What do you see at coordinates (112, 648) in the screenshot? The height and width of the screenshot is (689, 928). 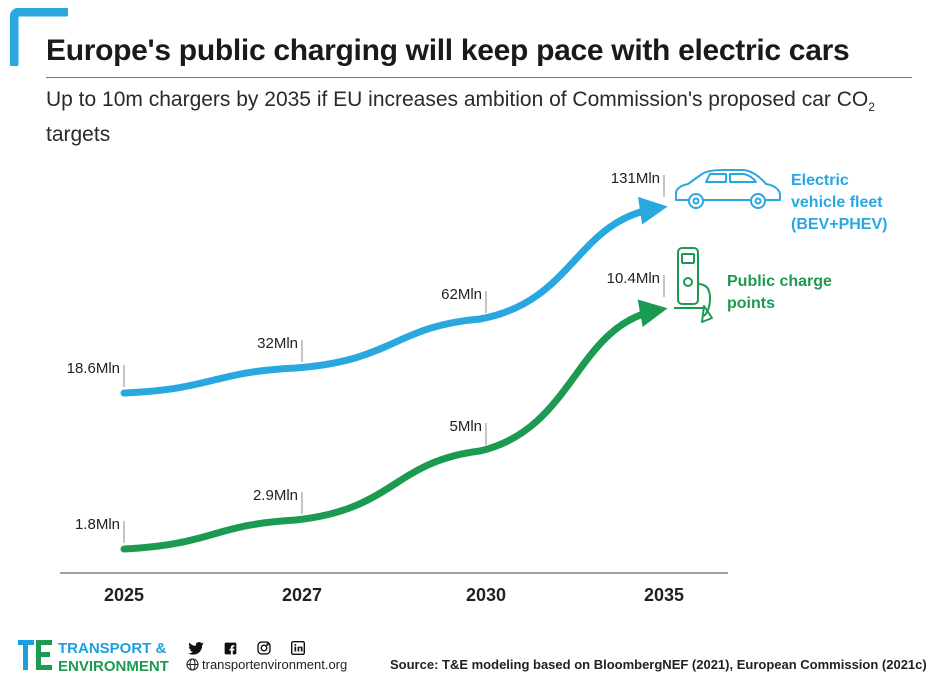 I see `brand-line-1: TRANSPORT &` at bounding box center [112, 648].